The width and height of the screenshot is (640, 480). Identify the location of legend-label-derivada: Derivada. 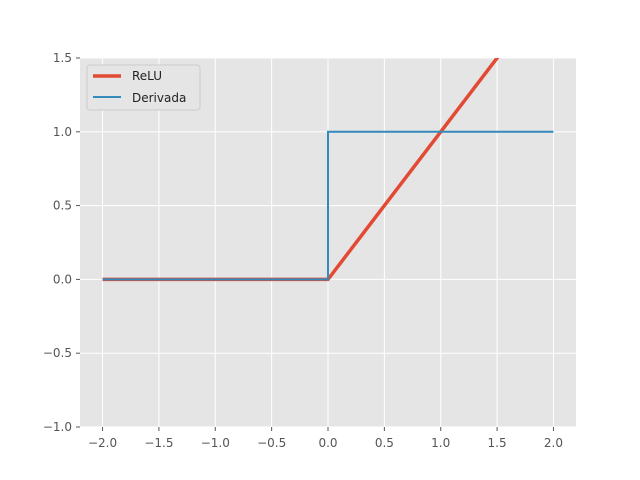
(159, 98).